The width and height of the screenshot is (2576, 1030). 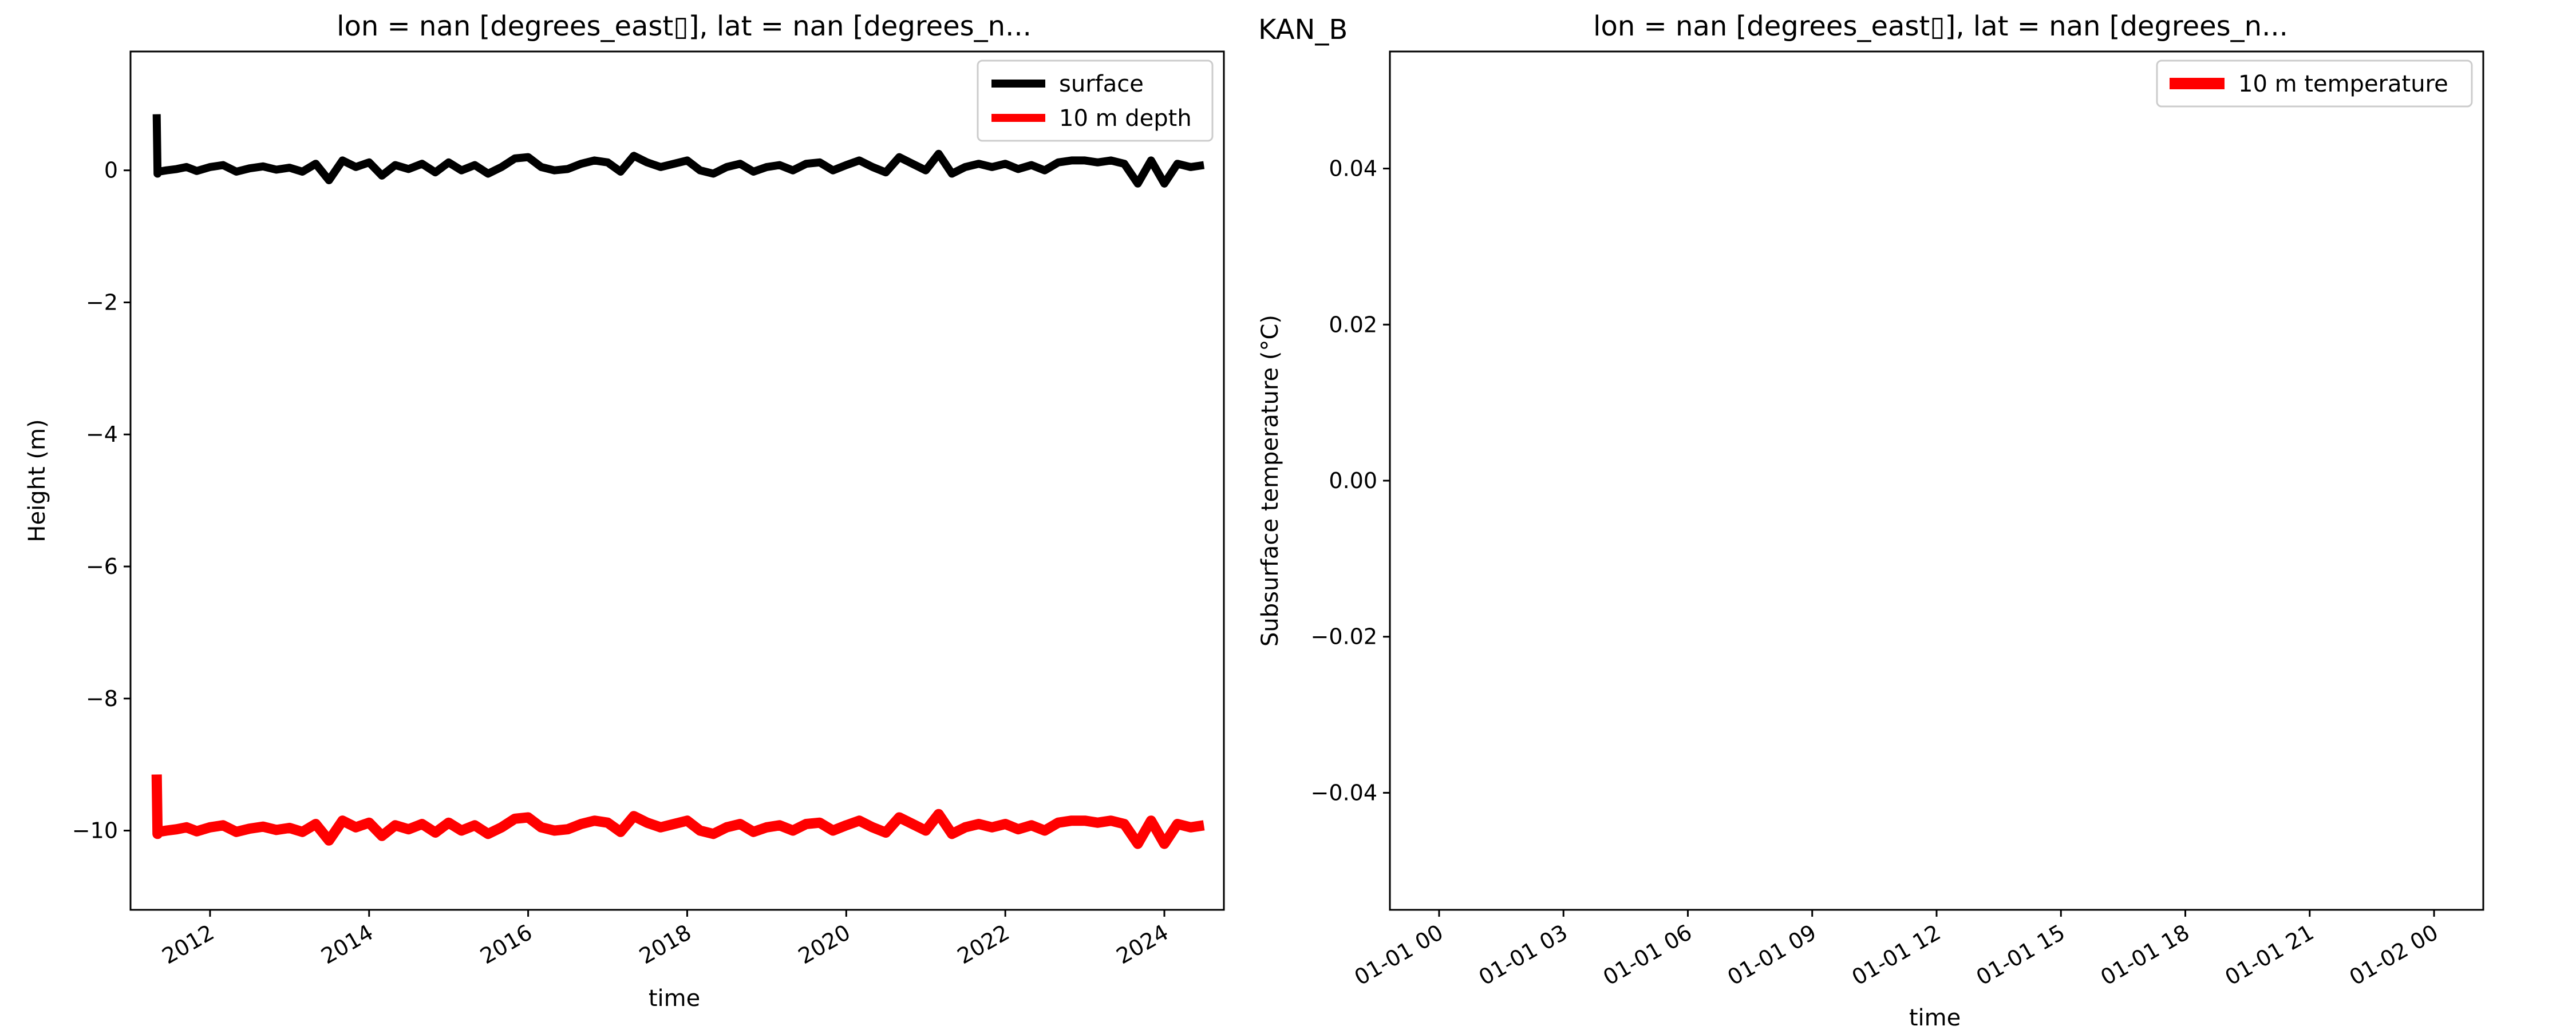 What do you see at coordinates (102, 566) in the screenshot?
I see `y-tick-label: −6` at bounding box center [102, 566].